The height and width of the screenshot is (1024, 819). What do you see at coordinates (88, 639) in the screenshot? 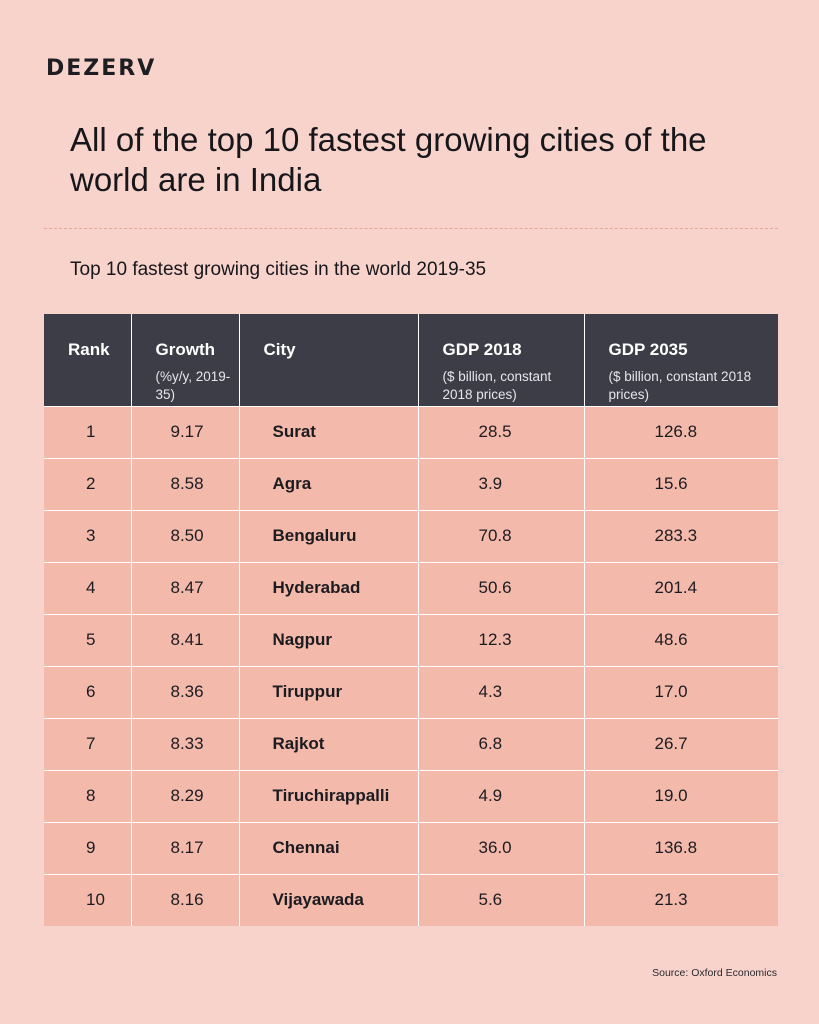
I see `rank-cell: 5` at bounding box center [88, 639].